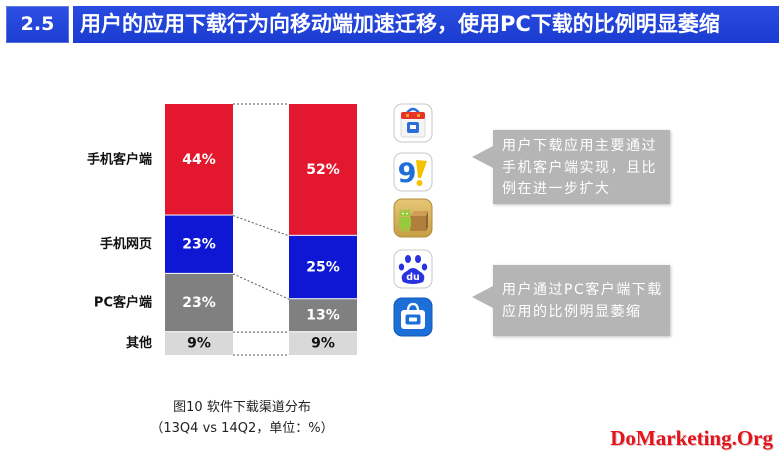  Describe the element at coordinates (407, 173) in the screenshot. I see `icon-glyph: 9` at that location.